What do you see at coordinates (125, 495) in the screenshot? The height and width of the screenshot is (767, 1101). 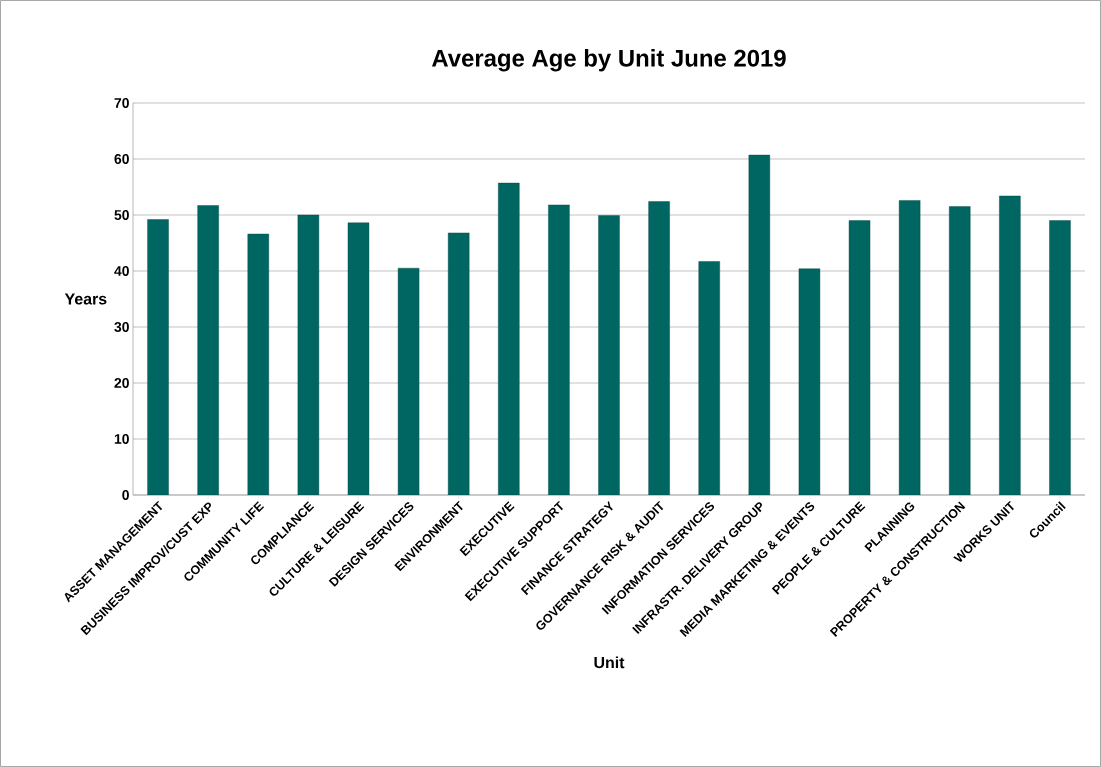 I see `y-tick-label: 0` at bounding box center [125, 495].